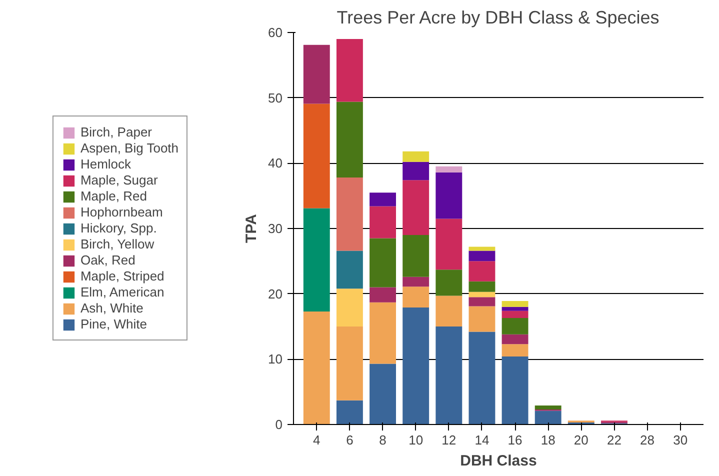 The image size is (719, 476). What do you see at coordinates (581, 440) in the screenshot?
I see `x-tick-label: 20` at bounding box center [581, 440].